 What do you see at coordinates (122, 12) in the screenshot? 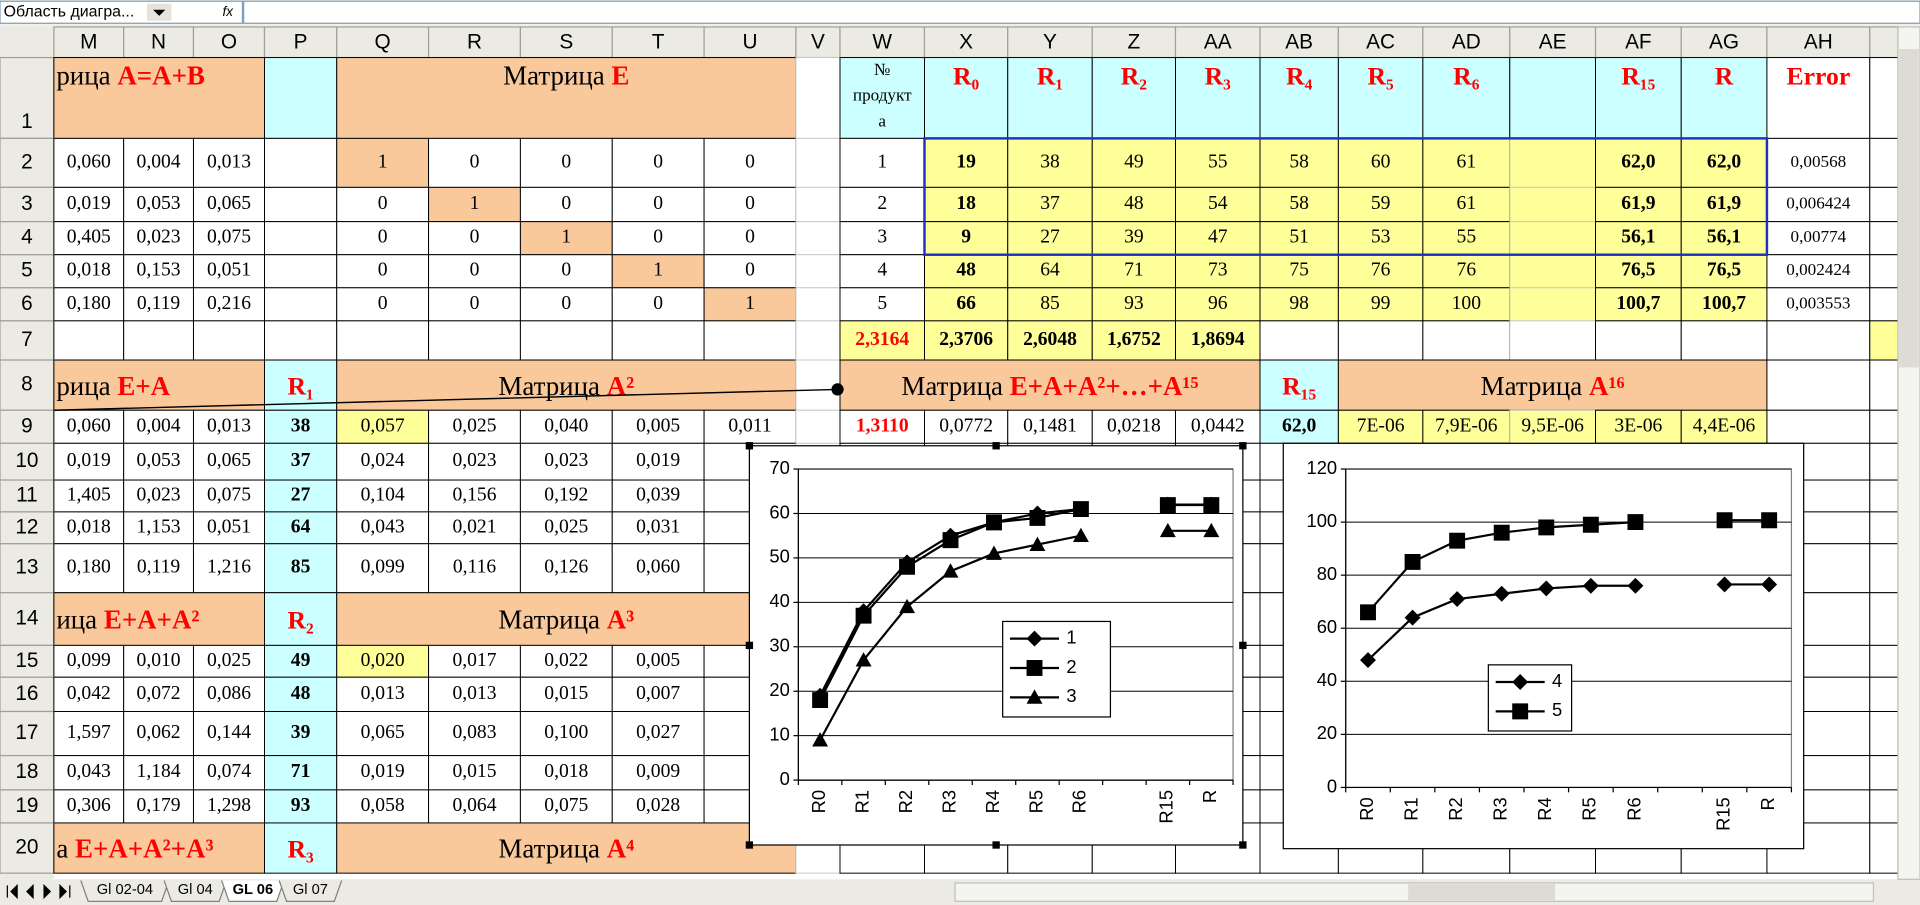
I see `name-box` at bounding box center [122, 12].